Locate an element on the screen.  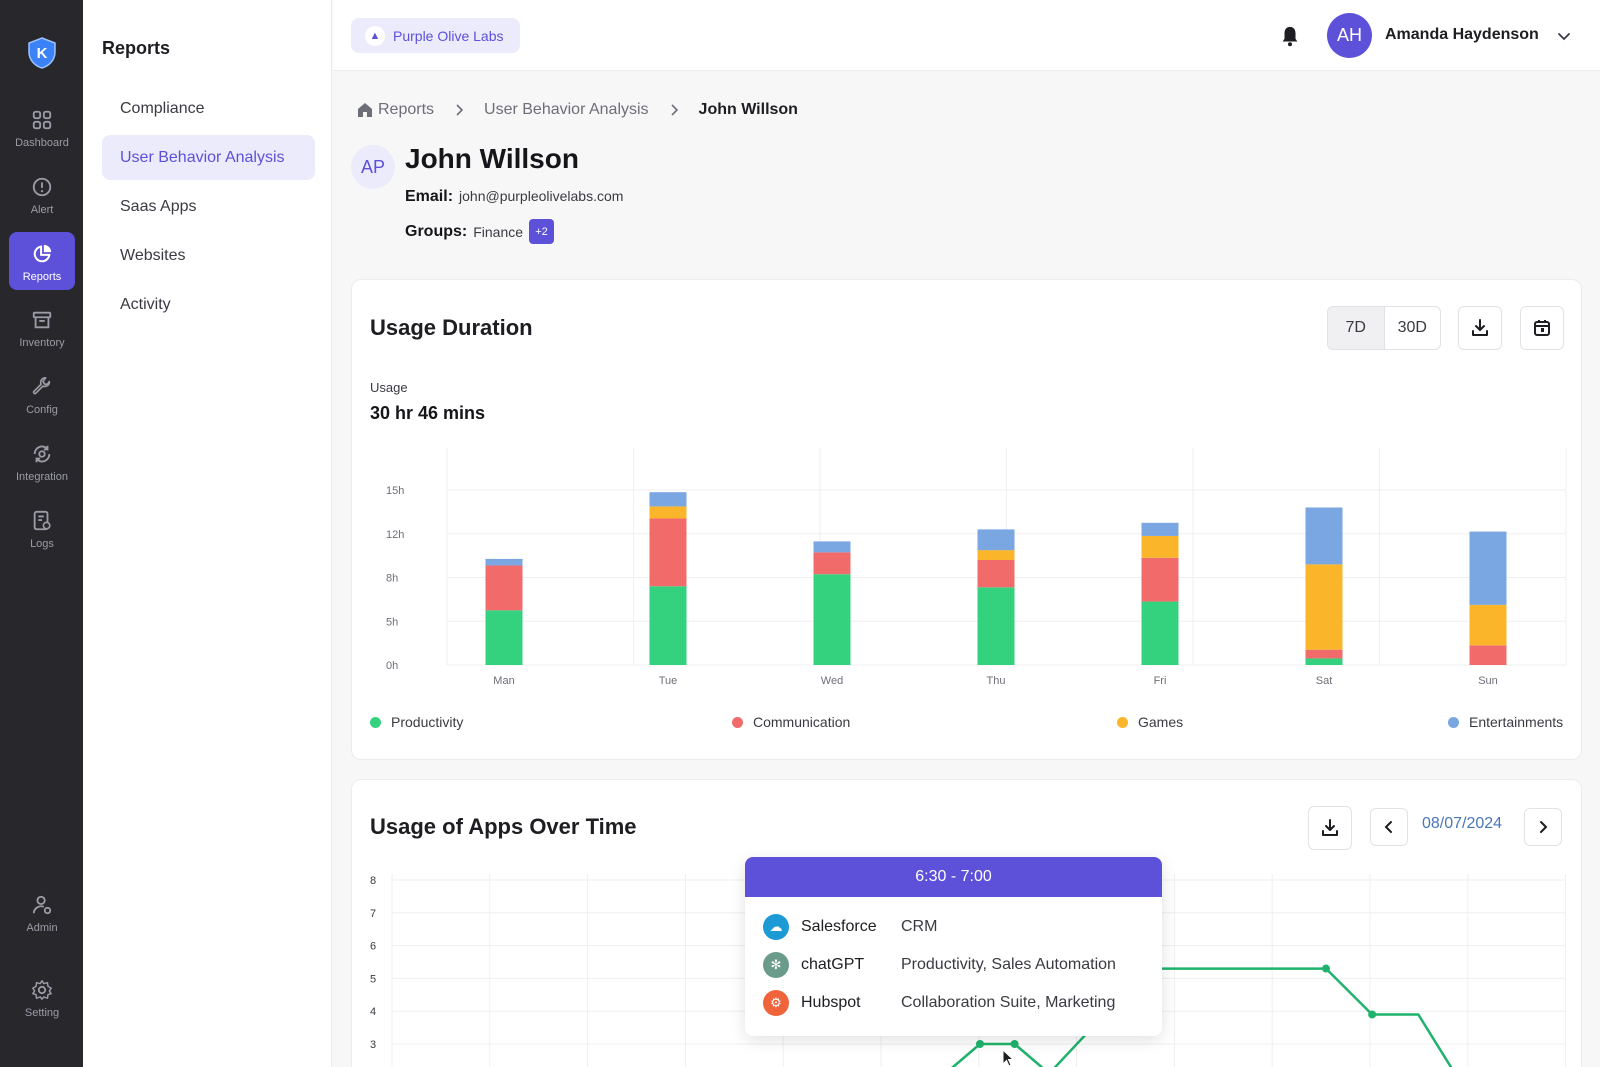
rail-item-inventory: Inventory is located at coordinates (42, 327).